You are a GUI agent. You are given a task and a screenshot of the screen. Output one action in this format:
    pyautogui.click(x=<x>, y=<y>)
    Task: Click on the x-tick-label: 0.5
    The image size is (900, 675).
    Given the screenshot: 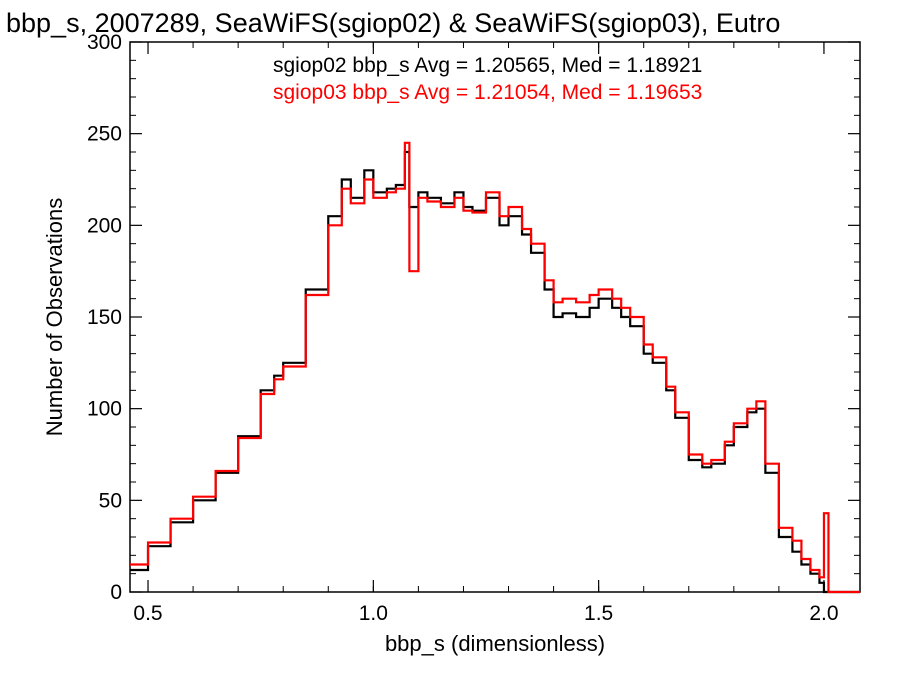 What is the action you would take?
    pyautogui.click(x=147, y=613)
    